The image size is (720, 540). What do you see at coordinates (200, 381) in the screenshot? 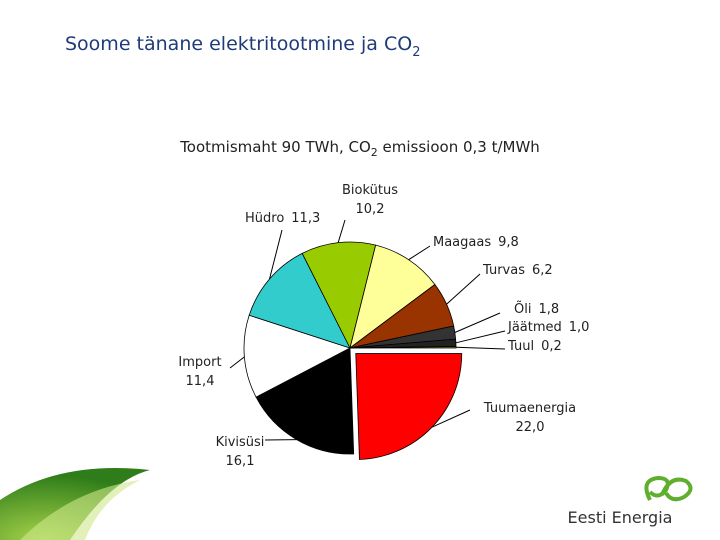
I see `slice-value: 11,4` at bounding box center [200, 381].